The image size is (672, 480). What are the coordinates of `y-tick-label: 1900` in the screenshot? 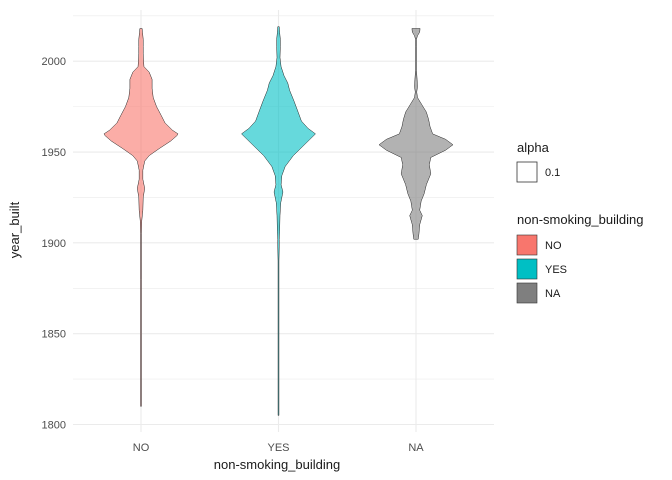 It's located at (54, 244).